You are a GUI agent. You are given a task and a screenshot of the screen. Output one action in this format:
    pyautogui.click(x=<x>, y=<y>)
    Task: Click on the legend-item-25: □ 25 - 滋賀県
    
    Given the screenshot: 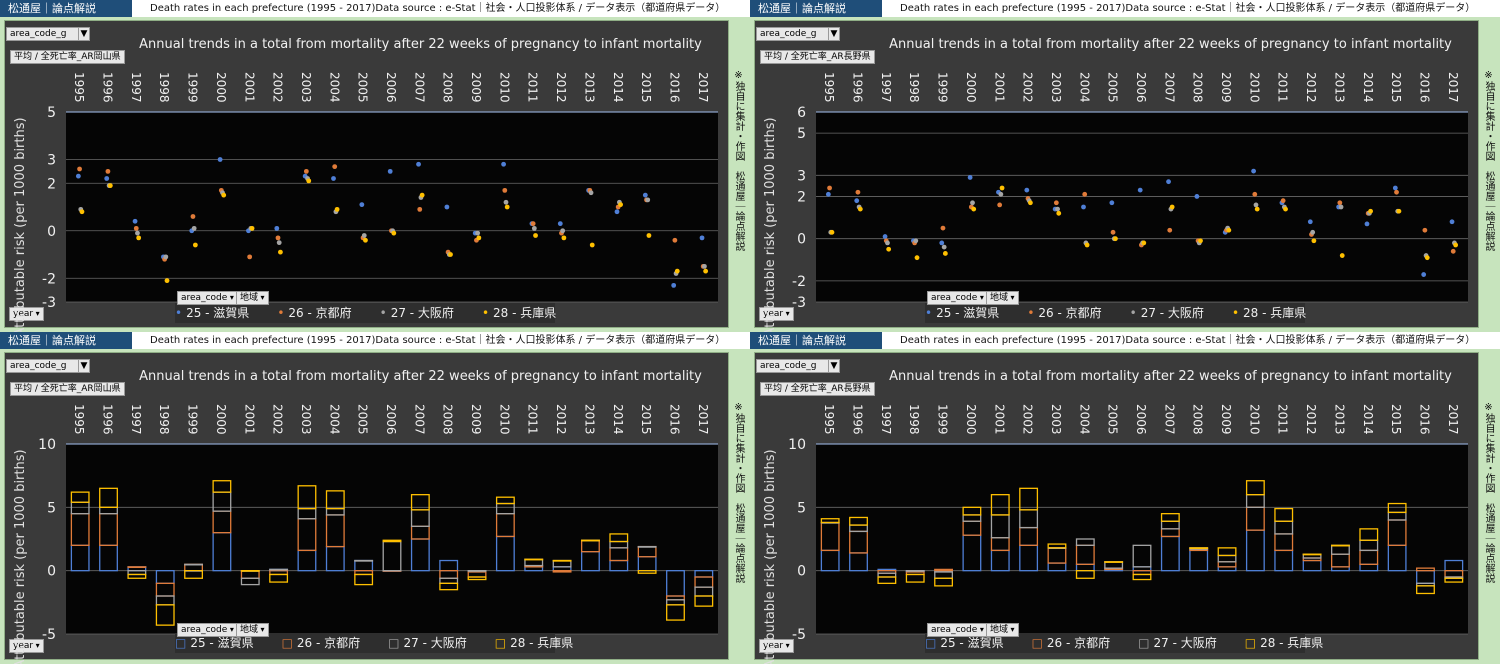 What is the action you would take?
    pyautogui.click(x=221, y=643)
    